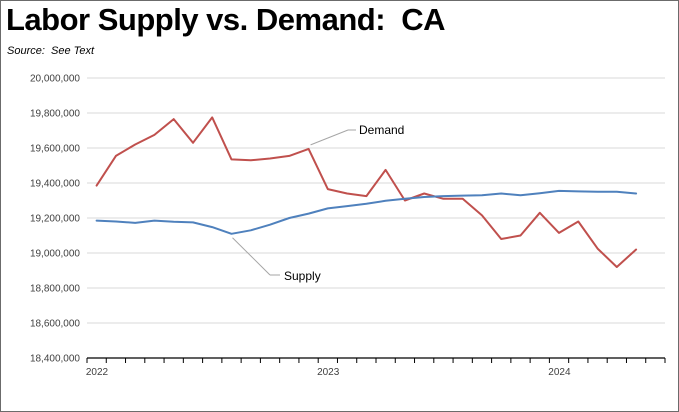 This screenshot has height=412, width=679. What do you see at coordinates (51, 51) in the screenshot?
I see `source-note: Source: See Text` at bounding box center [51, 51].